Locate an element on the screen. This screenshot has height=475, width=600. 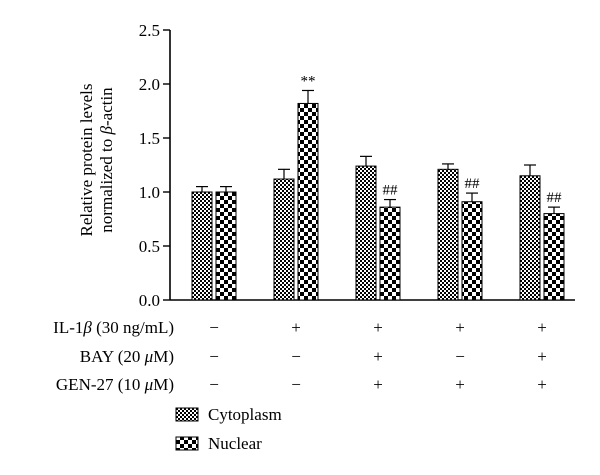
y-axis-title-line2: normalized to β-actin is located at coordinates (106, 160).